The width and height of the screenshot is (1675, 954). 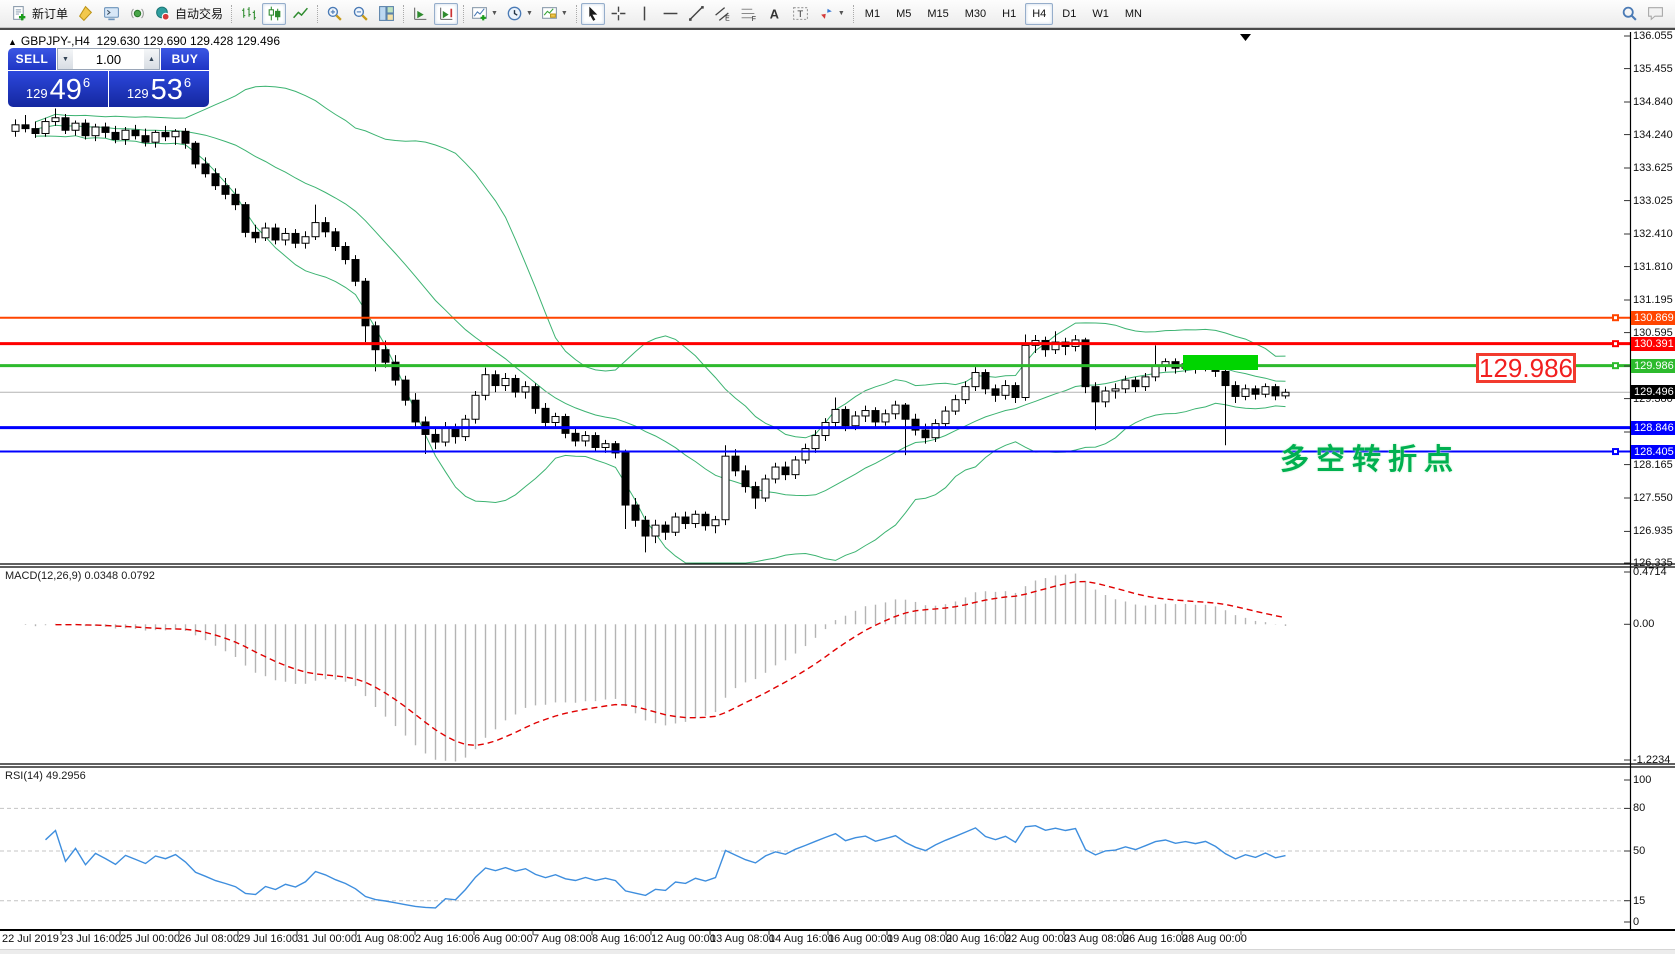 I want to click on toolbar-tf-d1-button: D1, so click(x=1069, y=14).